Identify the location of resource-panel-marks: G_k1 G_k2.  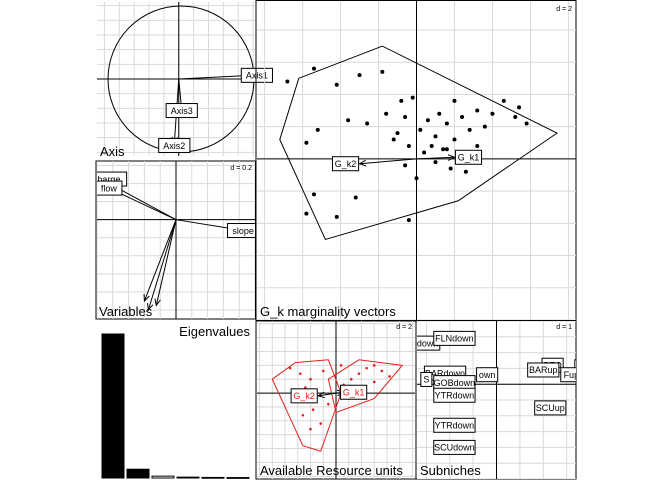
(337, 405).